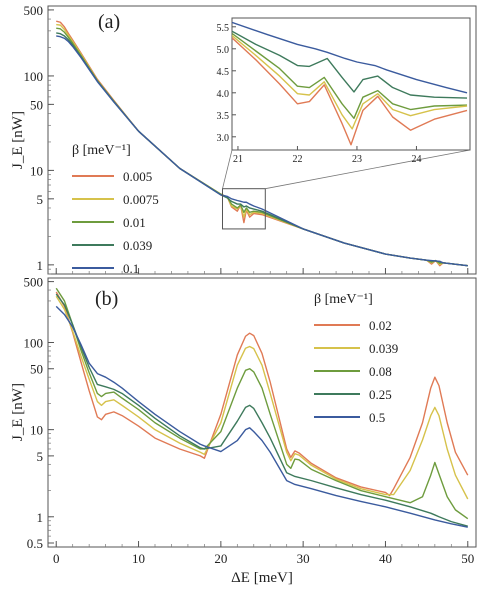 The image size is (485, 590). I want to click on inset-zoom-box, so click(243, 209).